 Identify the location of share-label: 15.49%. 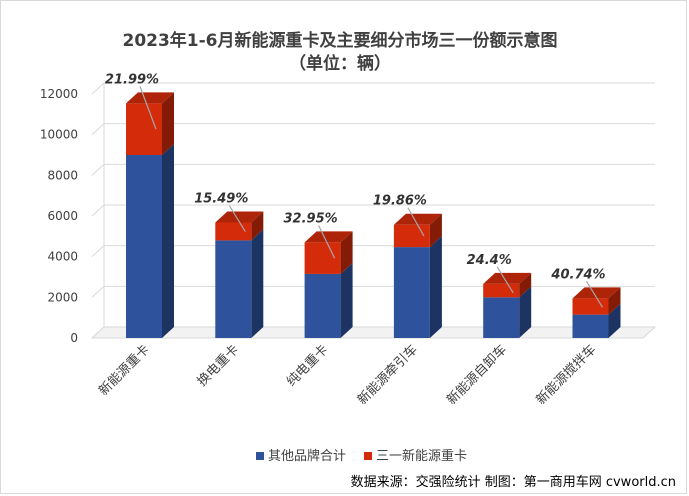
(221, 199).